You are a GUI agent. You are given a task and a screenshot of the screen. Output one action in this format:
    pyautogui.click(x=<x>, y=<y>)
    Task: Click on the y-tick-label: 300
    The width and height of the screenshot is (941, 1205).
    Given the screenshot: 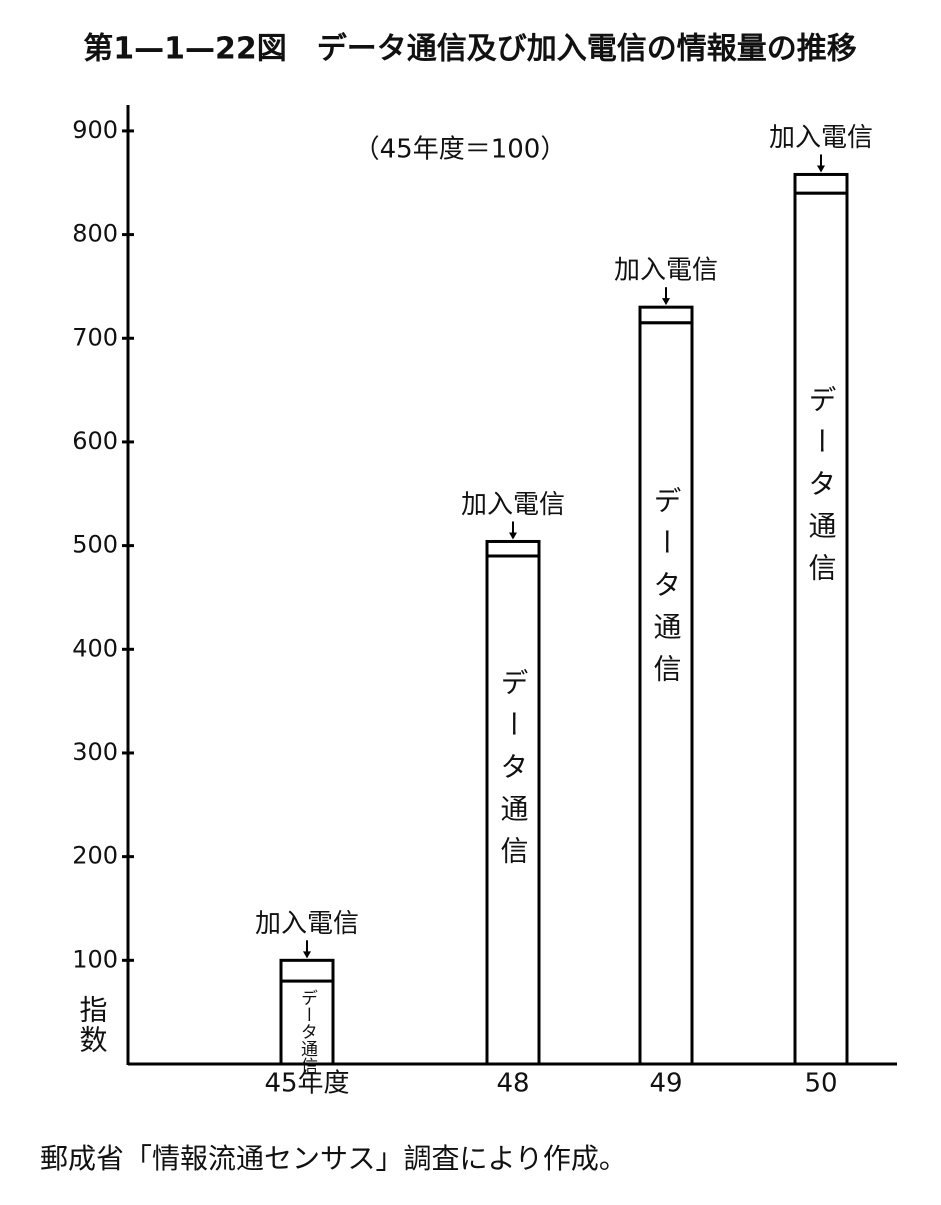 What is the action you would take?
    pyautogui.click(x=95, y=752)
    